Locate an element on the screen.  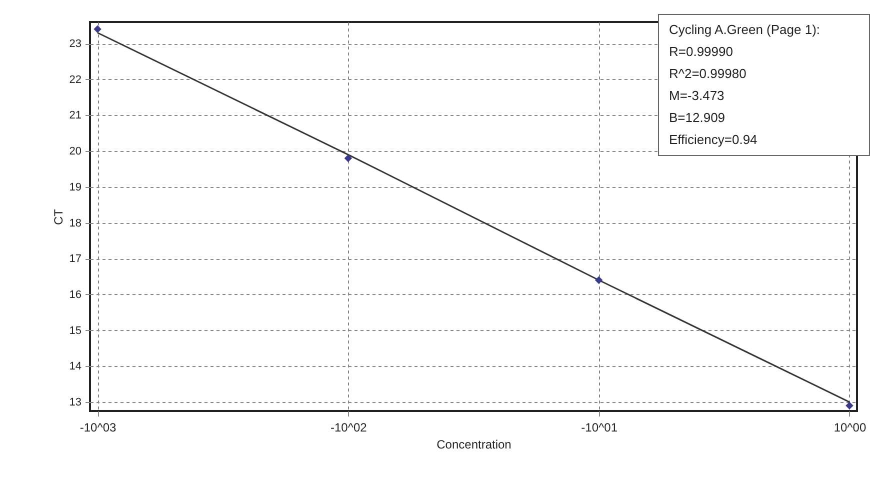
y-tick-label: 19 is located at coordinates (75, 187).